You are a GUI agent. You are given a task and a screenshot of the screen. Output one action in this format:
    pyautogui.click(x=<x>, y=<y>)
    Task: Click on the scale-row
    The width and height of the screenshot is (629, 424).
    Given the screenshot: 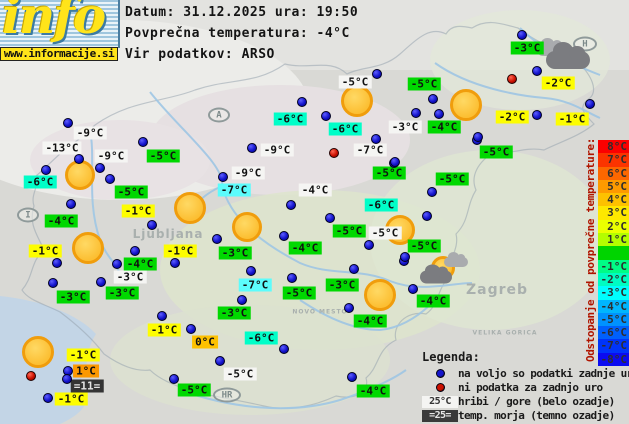 What is the action you would take?
    pyautogui.click(x=613, y=253)
    